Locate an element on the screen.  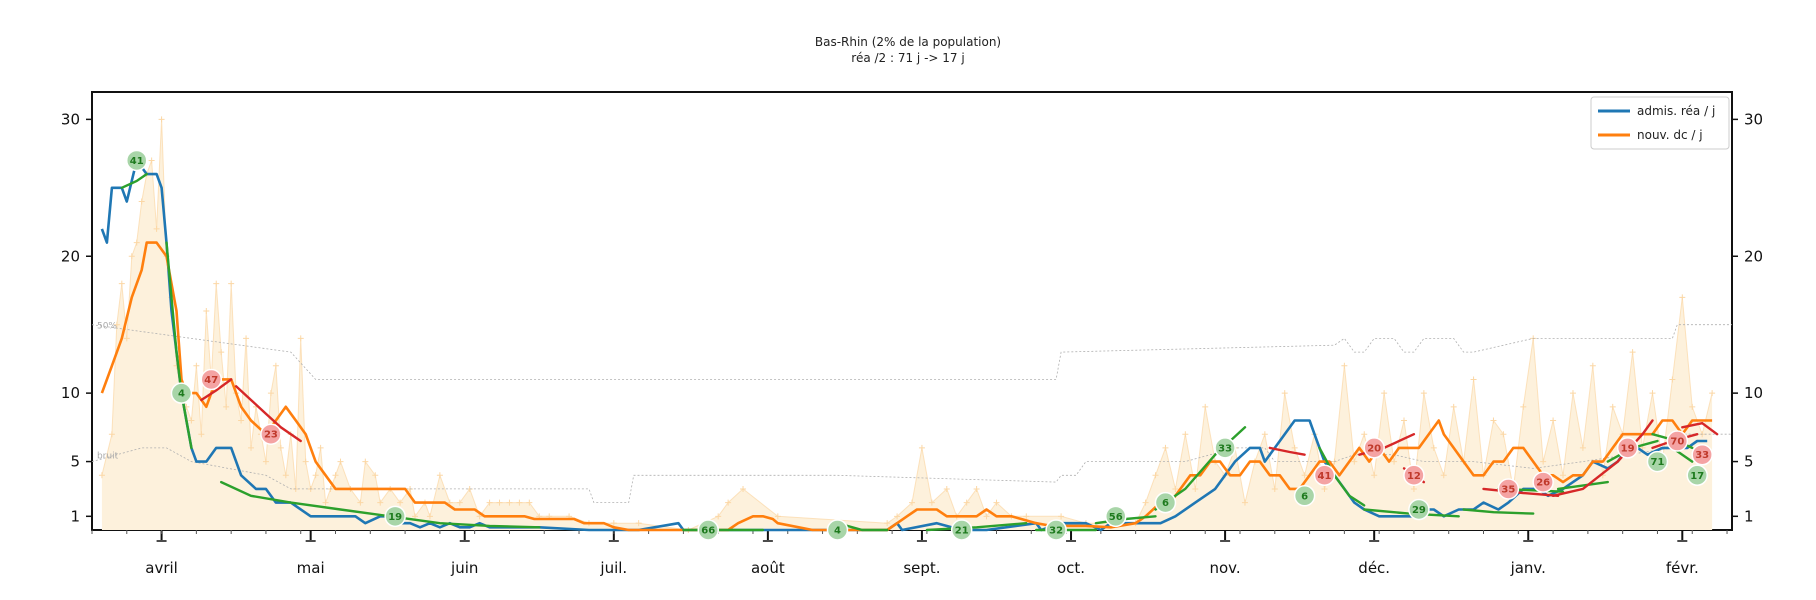
x-tick-label: déc. is located at coordinates (1374, 568).